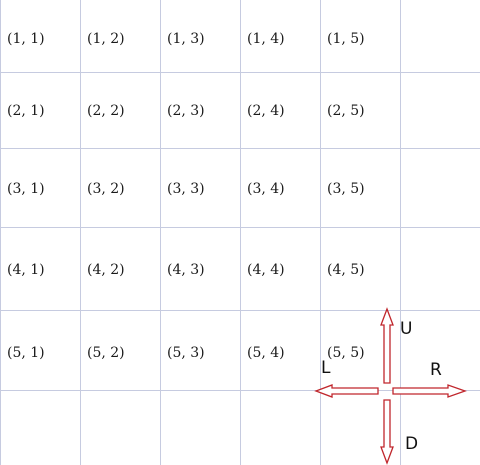 The image size is (480, 465). Describe the element at coordinates (387, 431) in the screenshot. I see `arrow-down-icon` at that location.